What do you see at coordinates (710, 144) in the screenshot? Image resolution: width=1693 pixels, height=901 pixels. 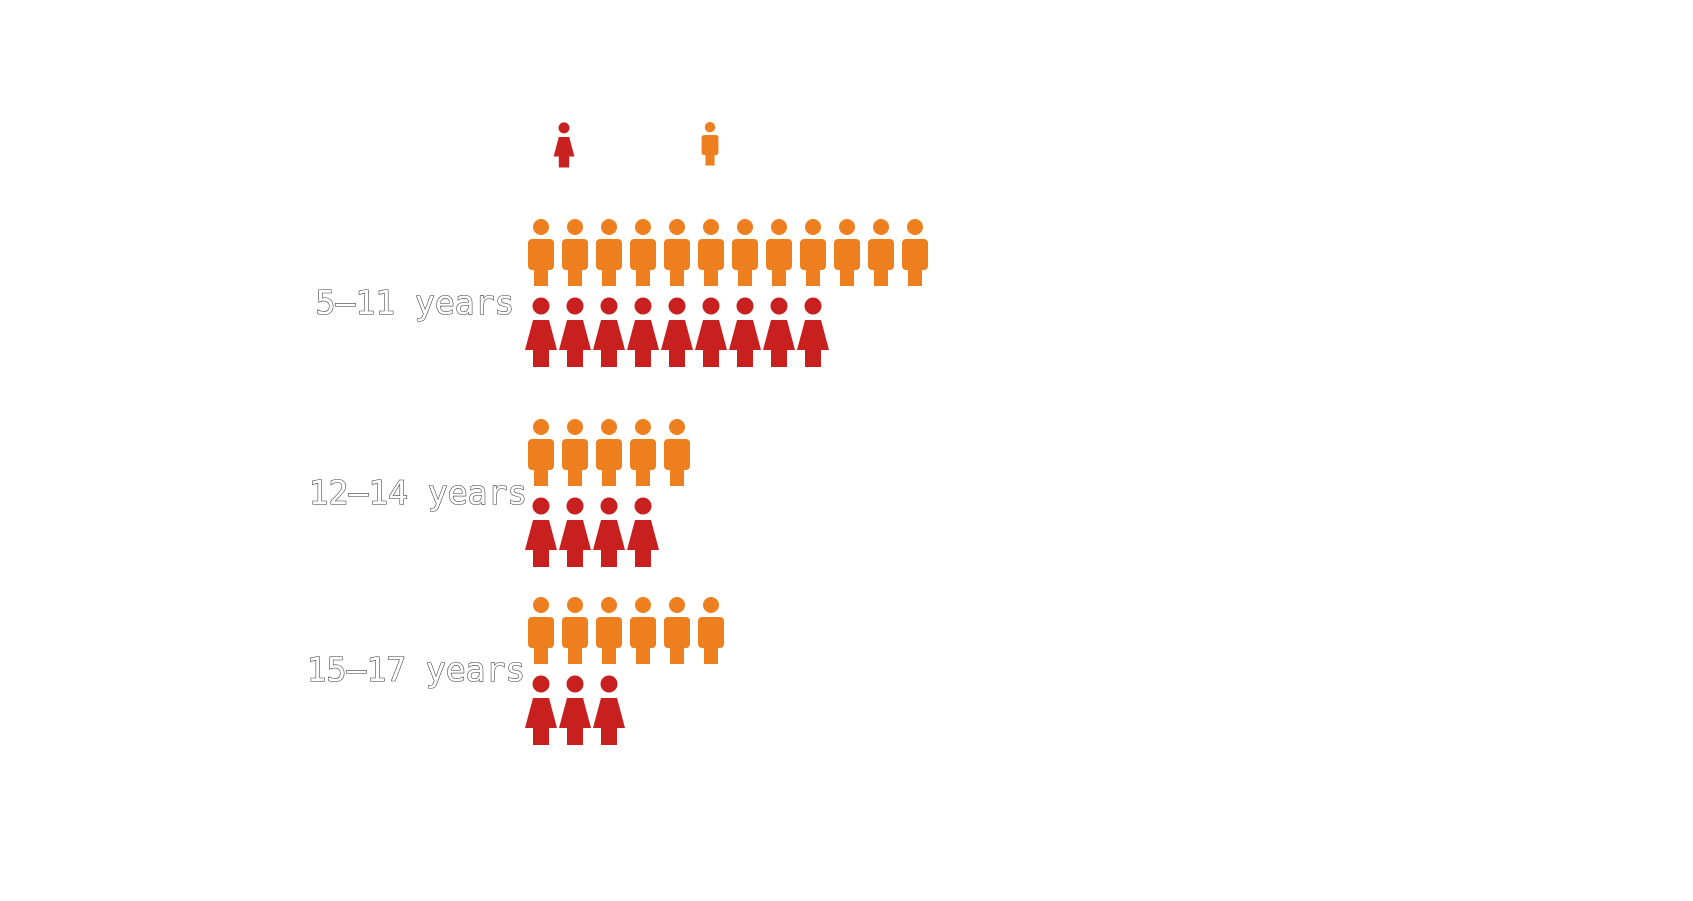 I see `legend-male-figure-icon` at bounding box center [710, 144].